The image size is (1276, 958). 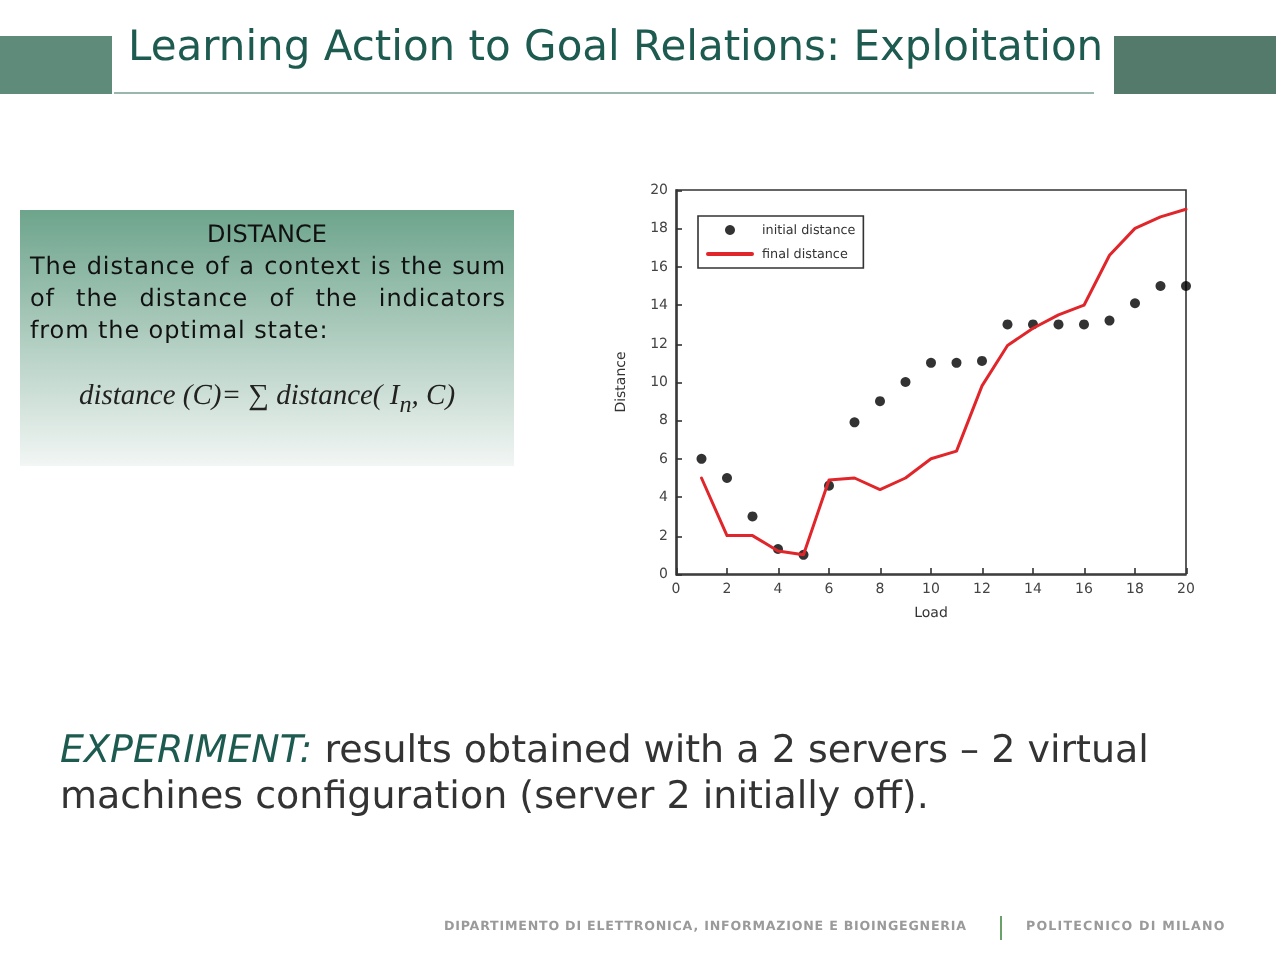 I want to click on chart-title: Learning Action to Goal Relations: Exploitation, so click(x=616, y=46).